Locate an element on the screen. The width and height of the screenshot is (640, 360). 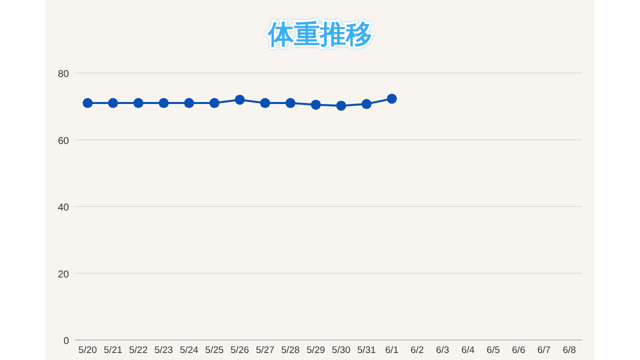
y-tick-label: 20 is located at coordinates (64, 274).